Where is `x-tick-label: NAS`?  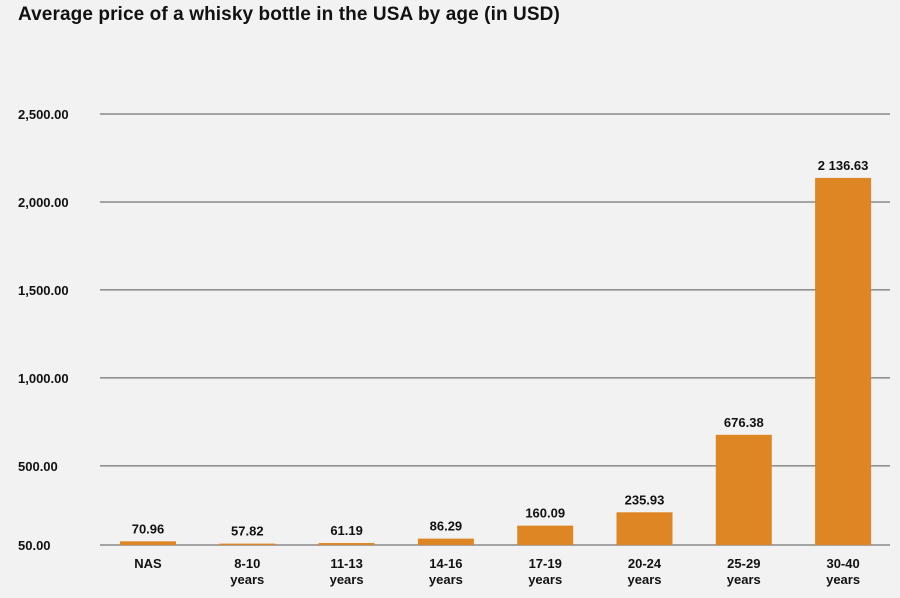
x-tick-label: NAS is located at coordinates (148, 563).